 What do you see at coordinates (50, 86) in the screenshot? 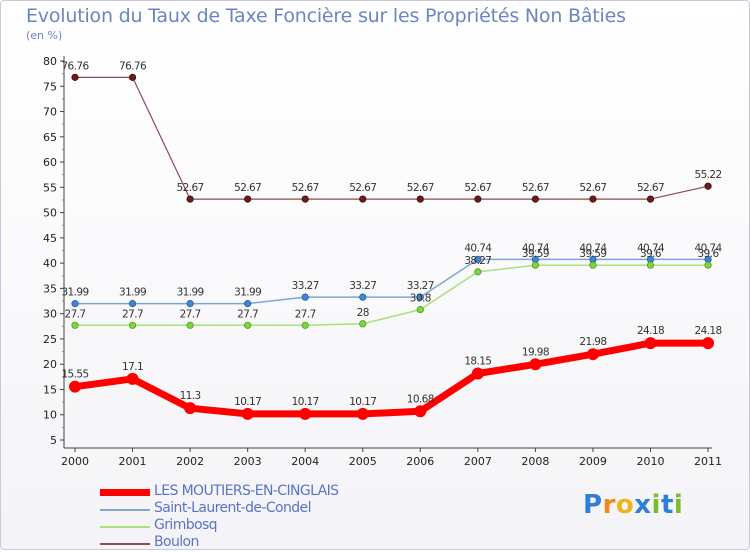
I see `y-tick-label: 75` at bounding box center [50, 86].